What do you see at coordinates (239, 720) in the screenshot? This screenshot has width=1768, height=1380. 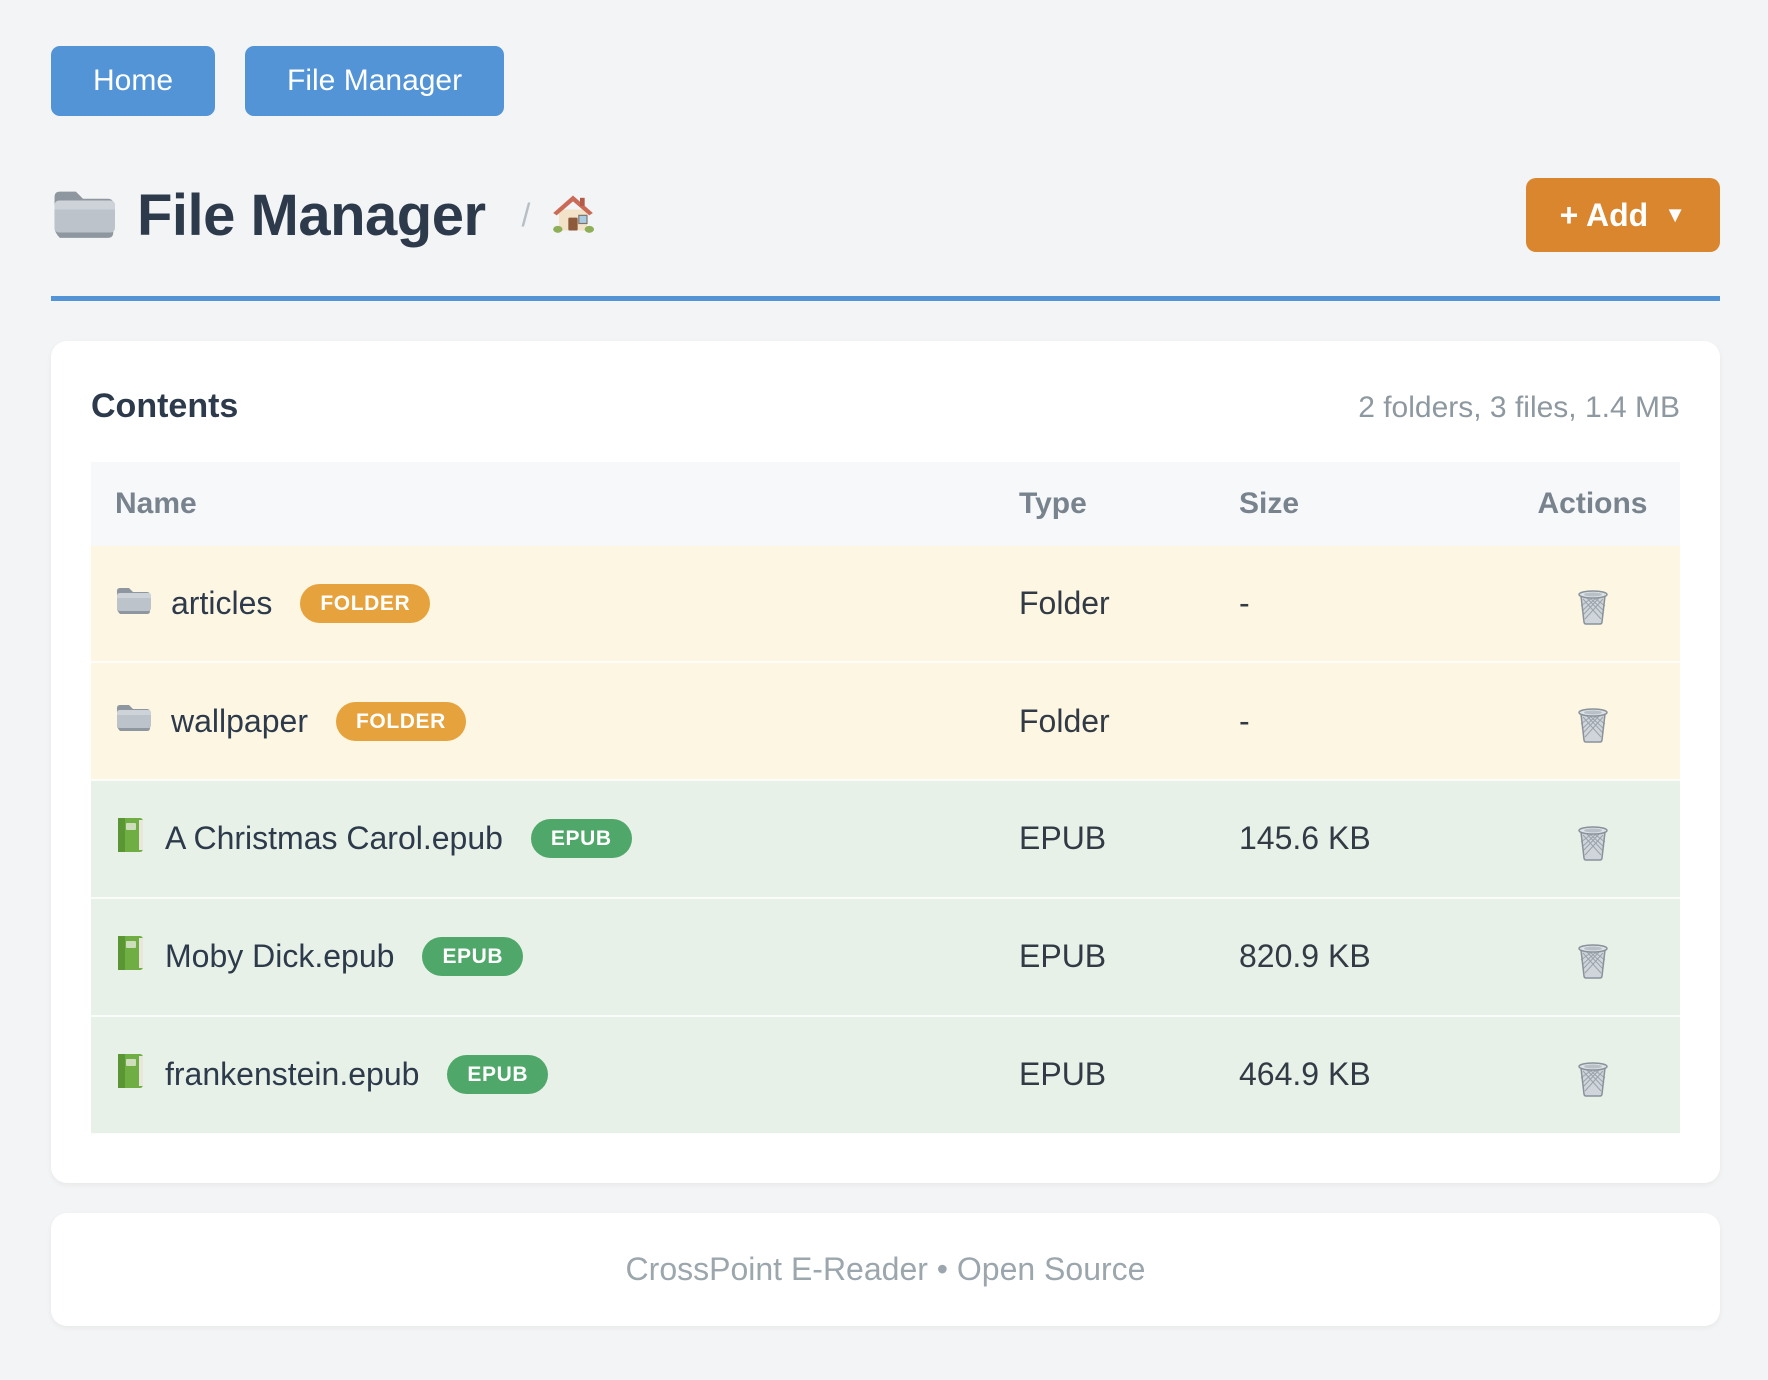 I see `file-name-link: wallpaper` at bounding box center [239, 720].